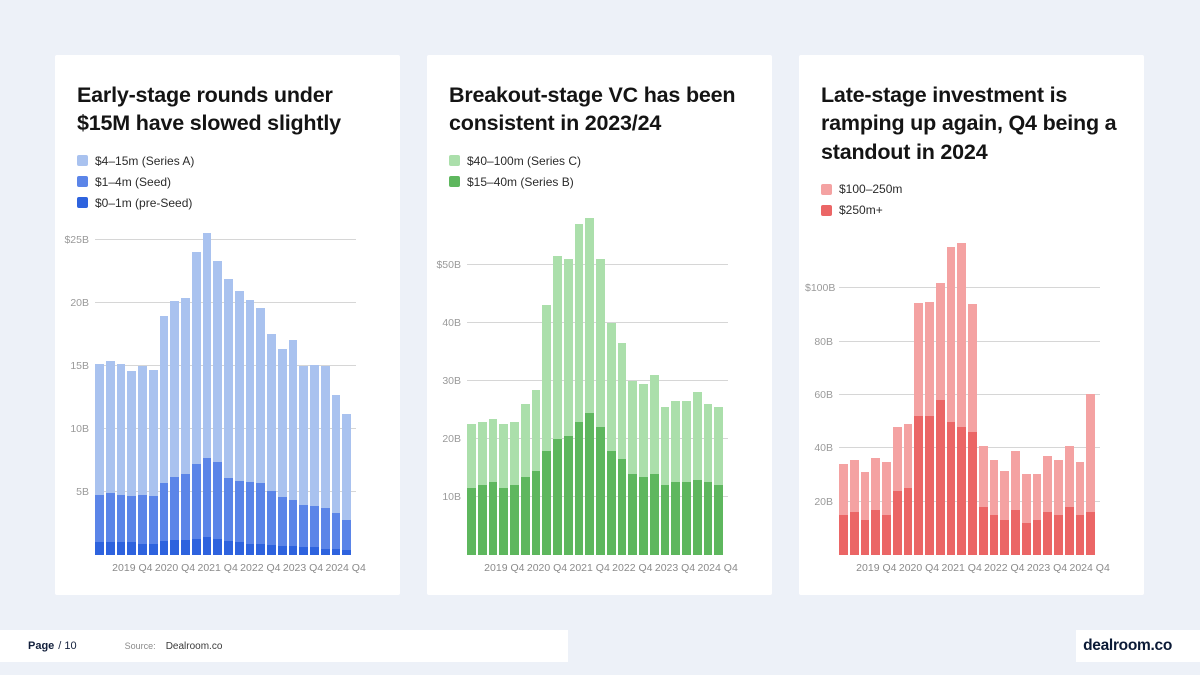 This screenshot has height=675, width=1200. I want to click on y-axis-label: 60B, so click(823, 395).